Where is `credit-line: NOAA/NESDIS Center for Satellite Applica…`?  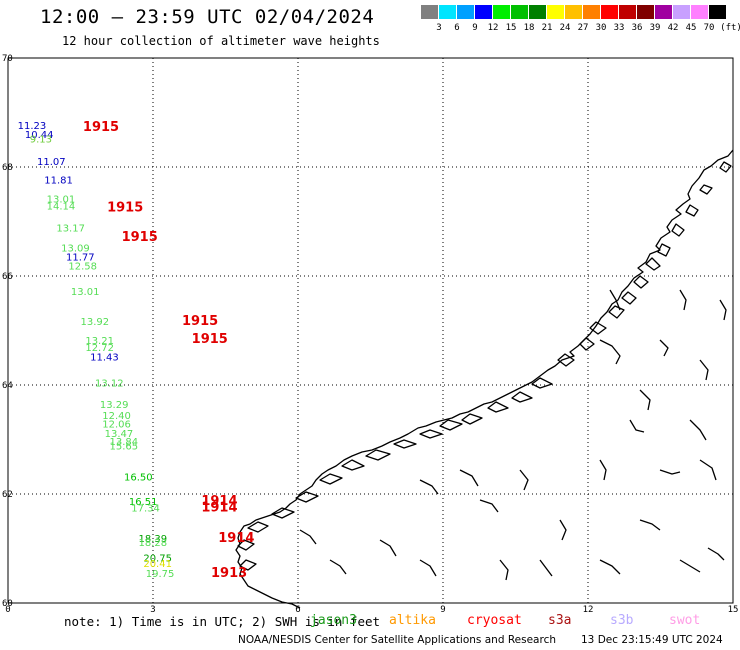
credit-line: NOAA/NESDIS Center for Satellite Applica… is located at coordinates (397, 640).